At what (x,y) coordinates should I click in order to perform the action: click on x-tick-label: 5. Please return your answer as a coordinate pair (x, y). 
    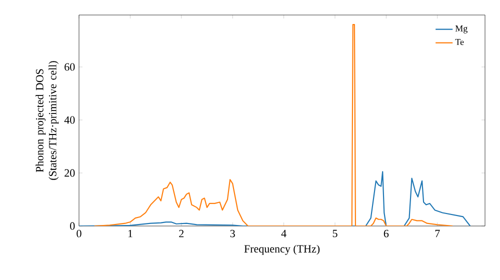
    Looking at the image, I should click on (335, 234).